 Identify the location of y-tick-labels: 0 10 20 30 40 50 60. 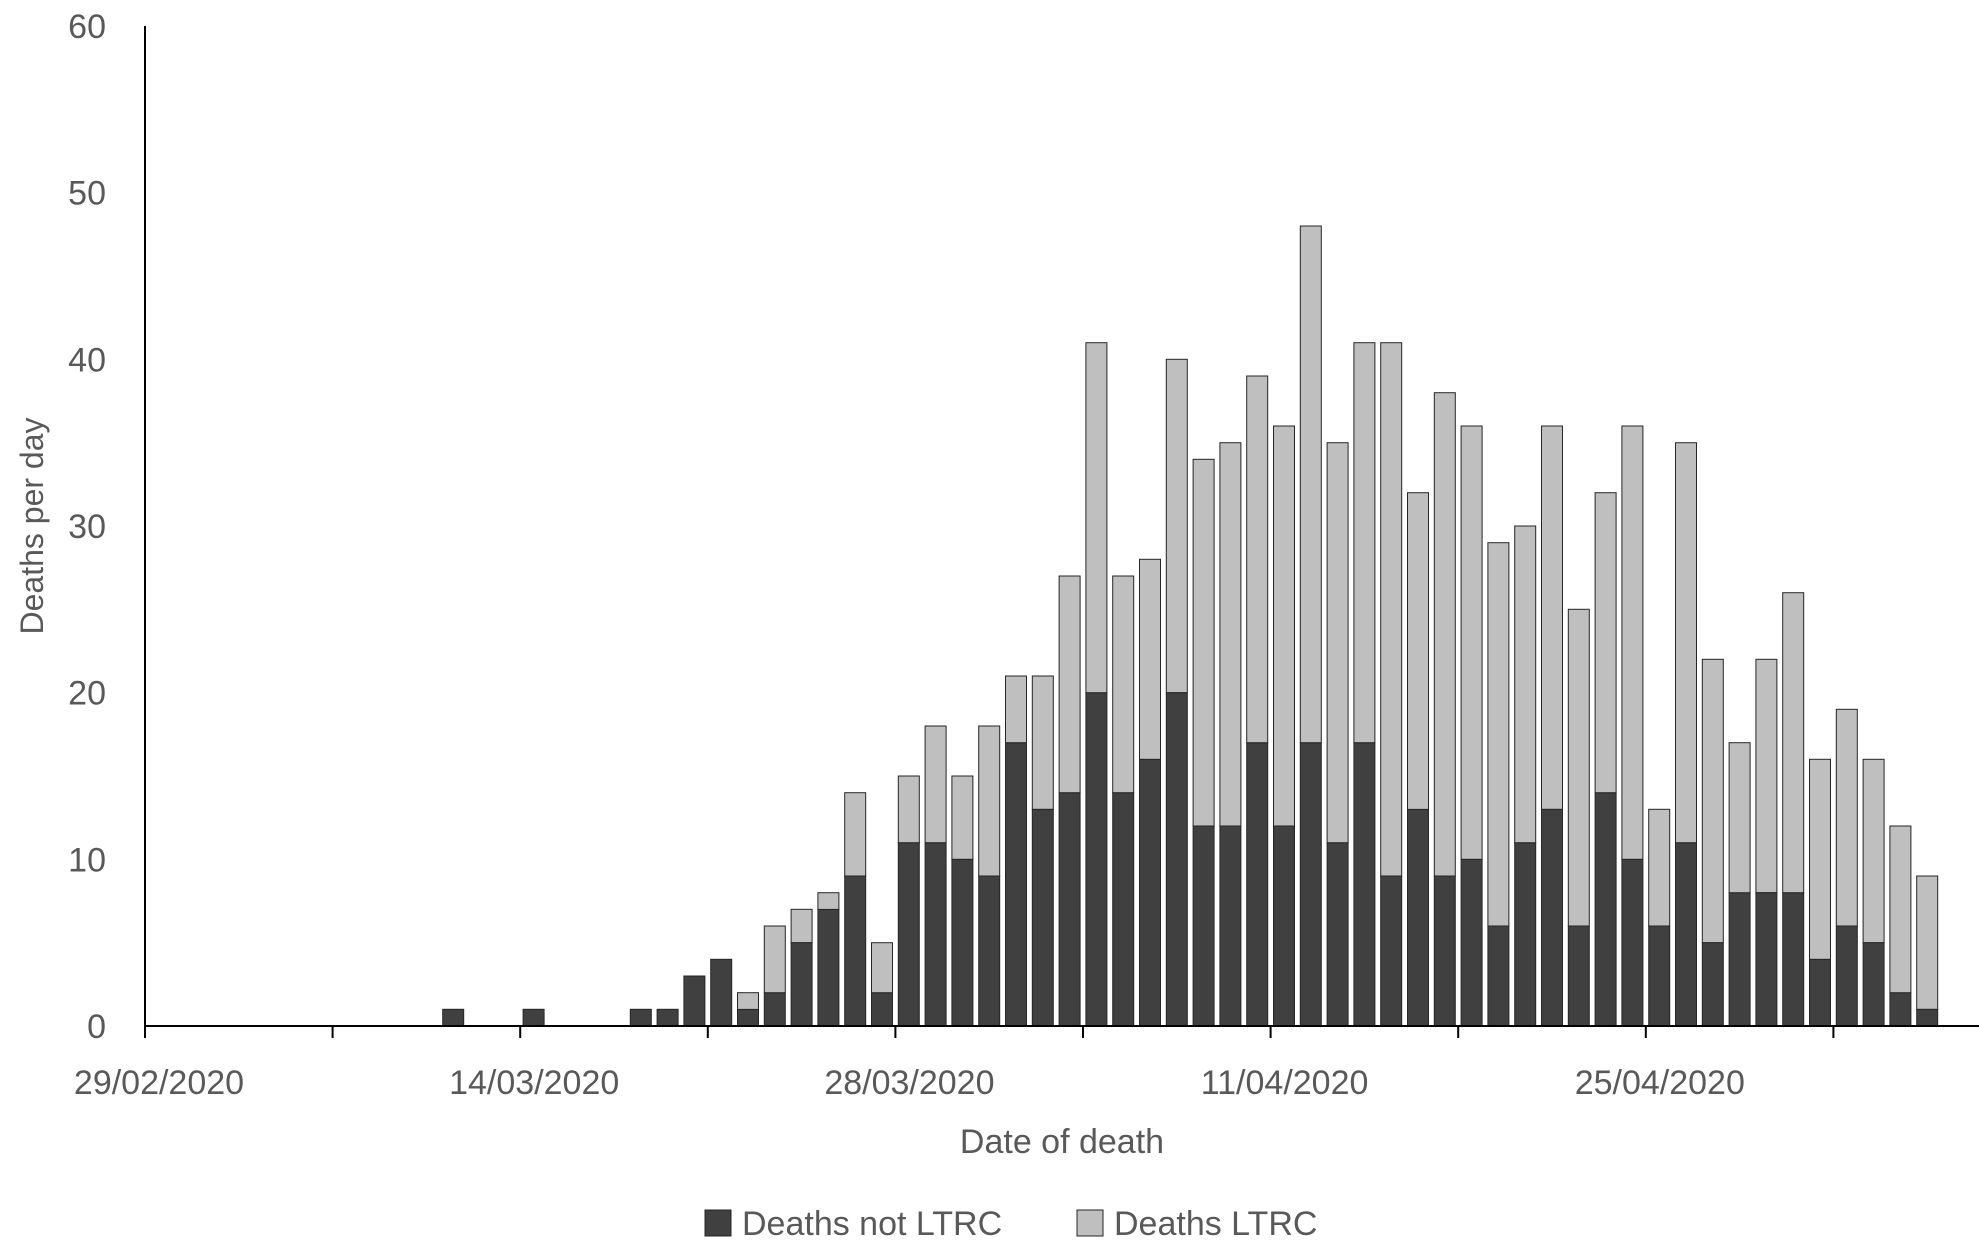
(87, 527).